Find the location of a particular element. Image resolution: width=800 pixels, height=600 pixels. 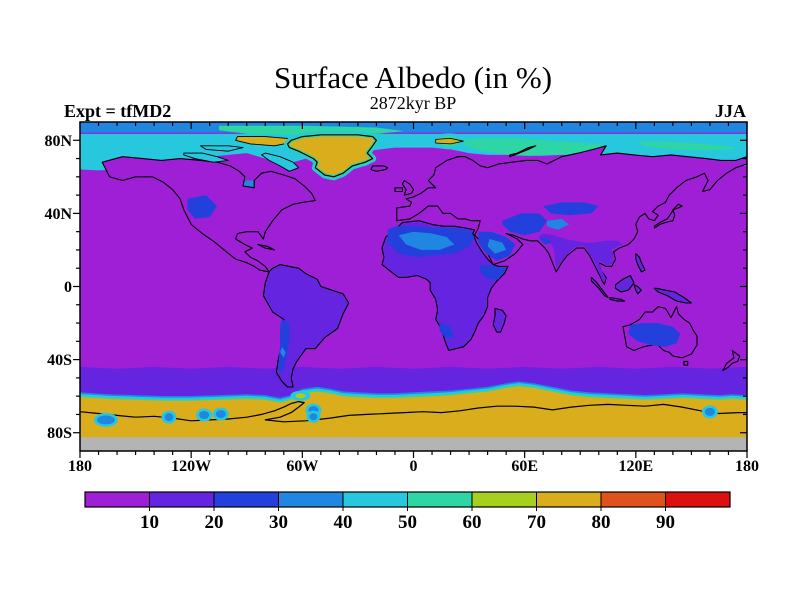

x-tick-label: 0 is located at coordinates (414, 466).